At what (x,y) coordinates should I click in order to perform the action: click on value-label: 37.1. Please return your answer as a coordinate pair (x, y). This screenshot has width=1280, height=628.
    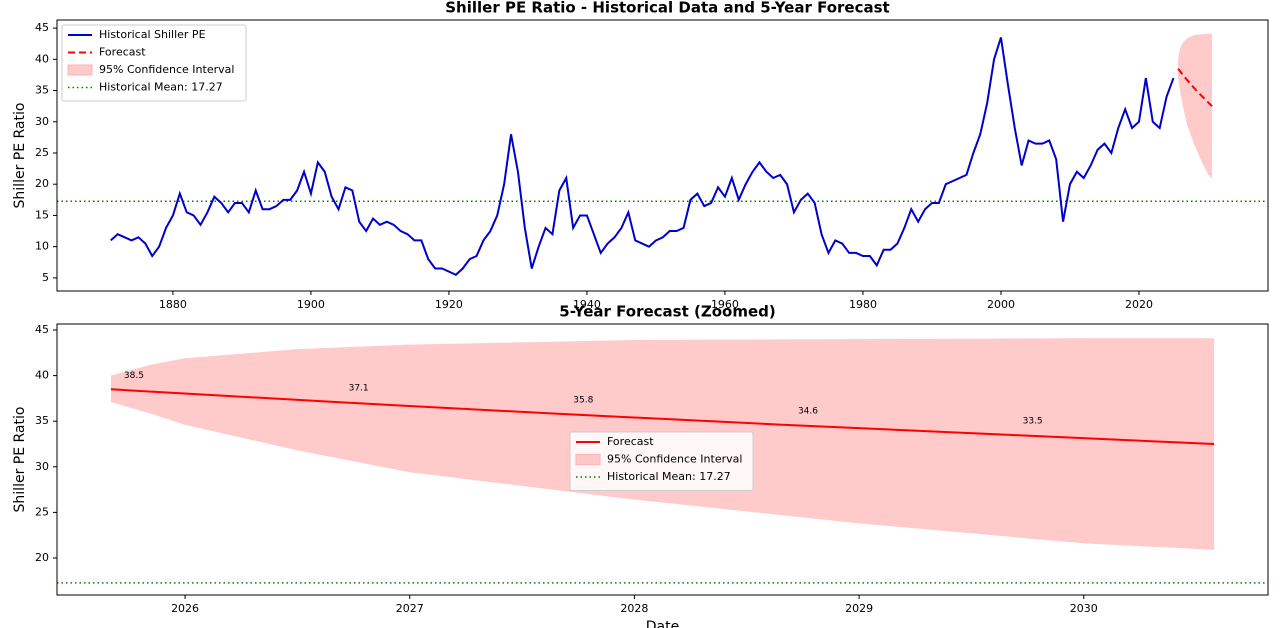
    Looking at the image, I should click on (359, 389).